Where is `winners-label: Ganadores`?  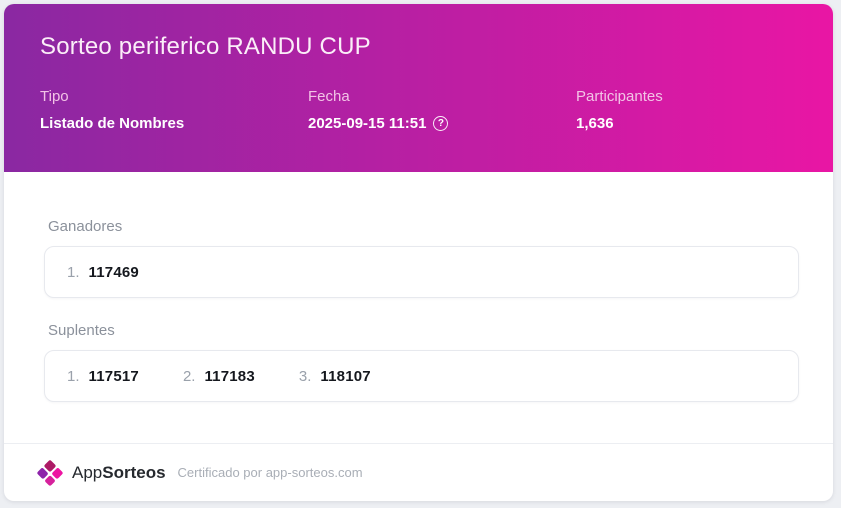 winners-label: Ganadores is located at coordinates (85, 226).